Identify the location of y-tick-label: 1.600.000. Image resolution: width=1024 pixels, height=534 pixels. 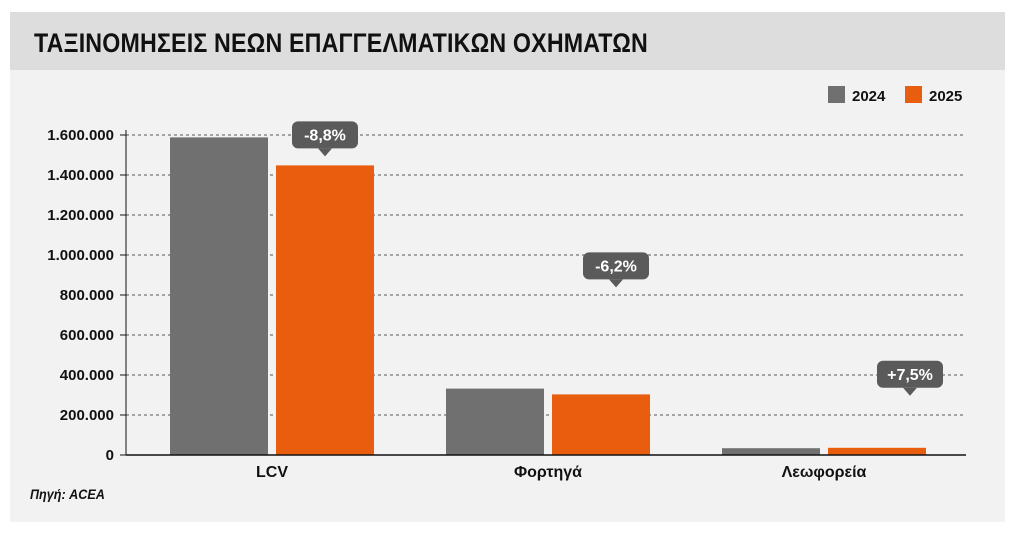
(80, 135).